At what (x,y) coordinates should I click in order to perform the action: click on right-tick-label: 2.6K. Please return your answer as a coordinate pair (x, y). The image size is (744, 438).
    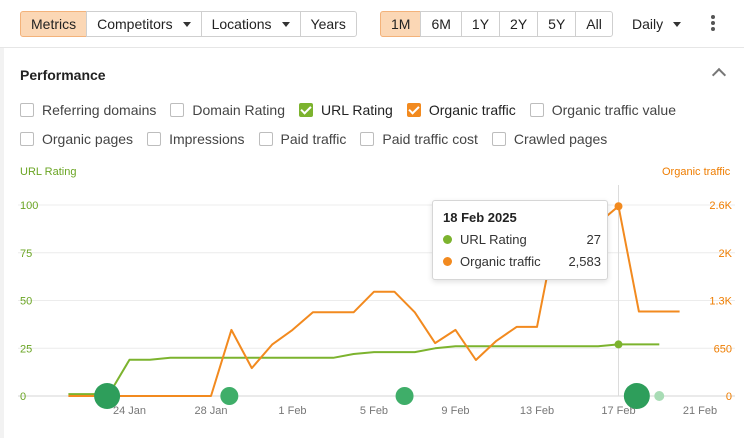
    Looking at the image, I should click on (720, 206).